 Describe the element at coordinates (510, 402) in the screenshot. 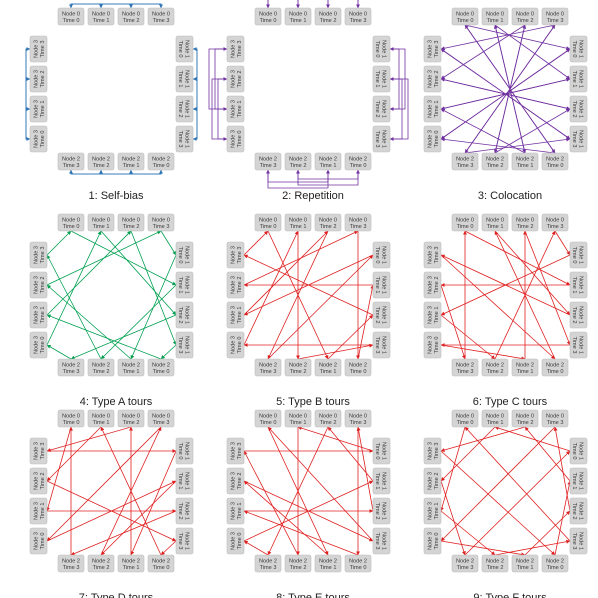

I see `panel-caption: 6: Type C tours` at that location.